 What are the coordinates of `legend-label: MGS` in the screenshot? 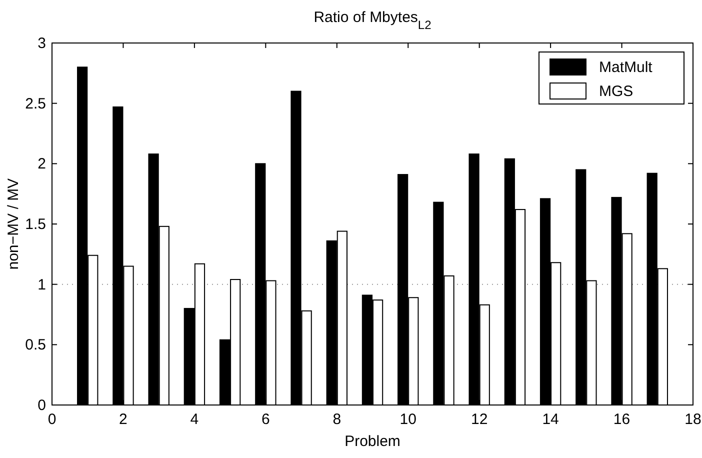 It's located at (616, 91).